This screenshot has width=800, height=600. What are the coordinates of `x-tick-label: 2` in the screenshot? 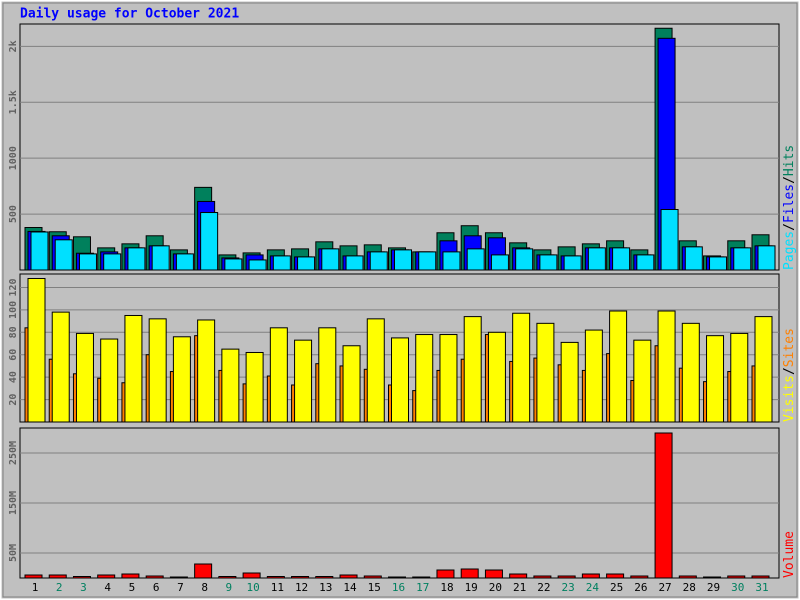 It's located at (59, 587).